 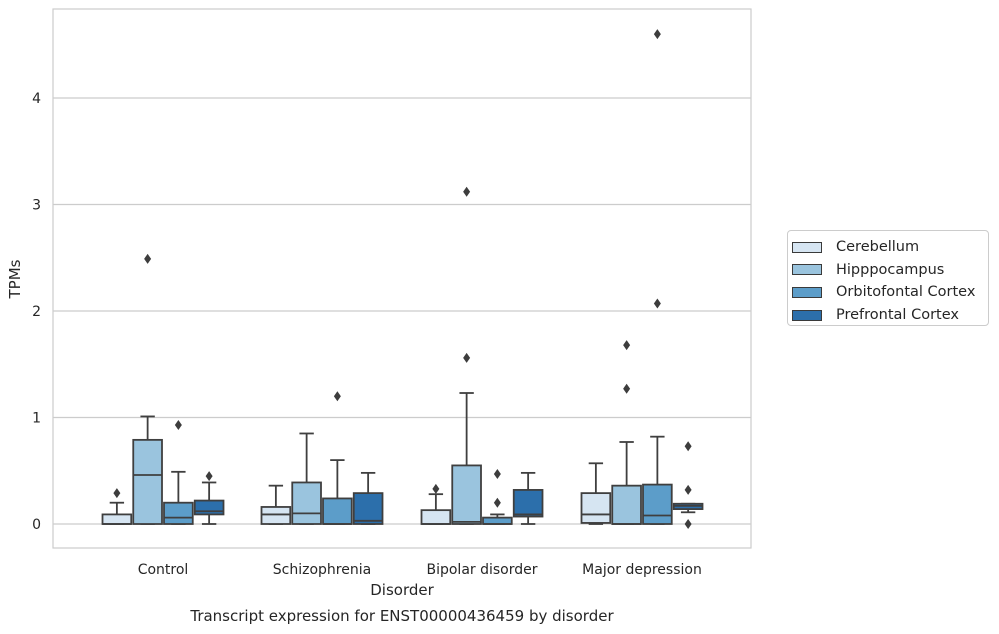 I want to click on y-tick-label: 2, so click(x=36, y=312).